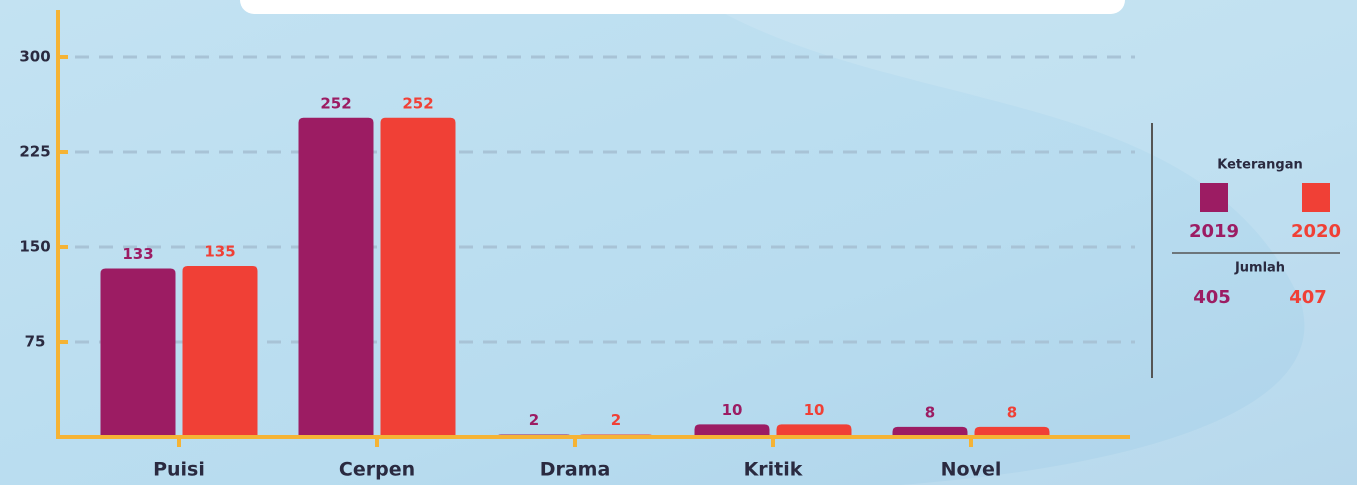 The image size is (1357, 485). Describe the element at coordinates (34, 152) in the screenshot. I see `y-tick-label: 225` at that location.